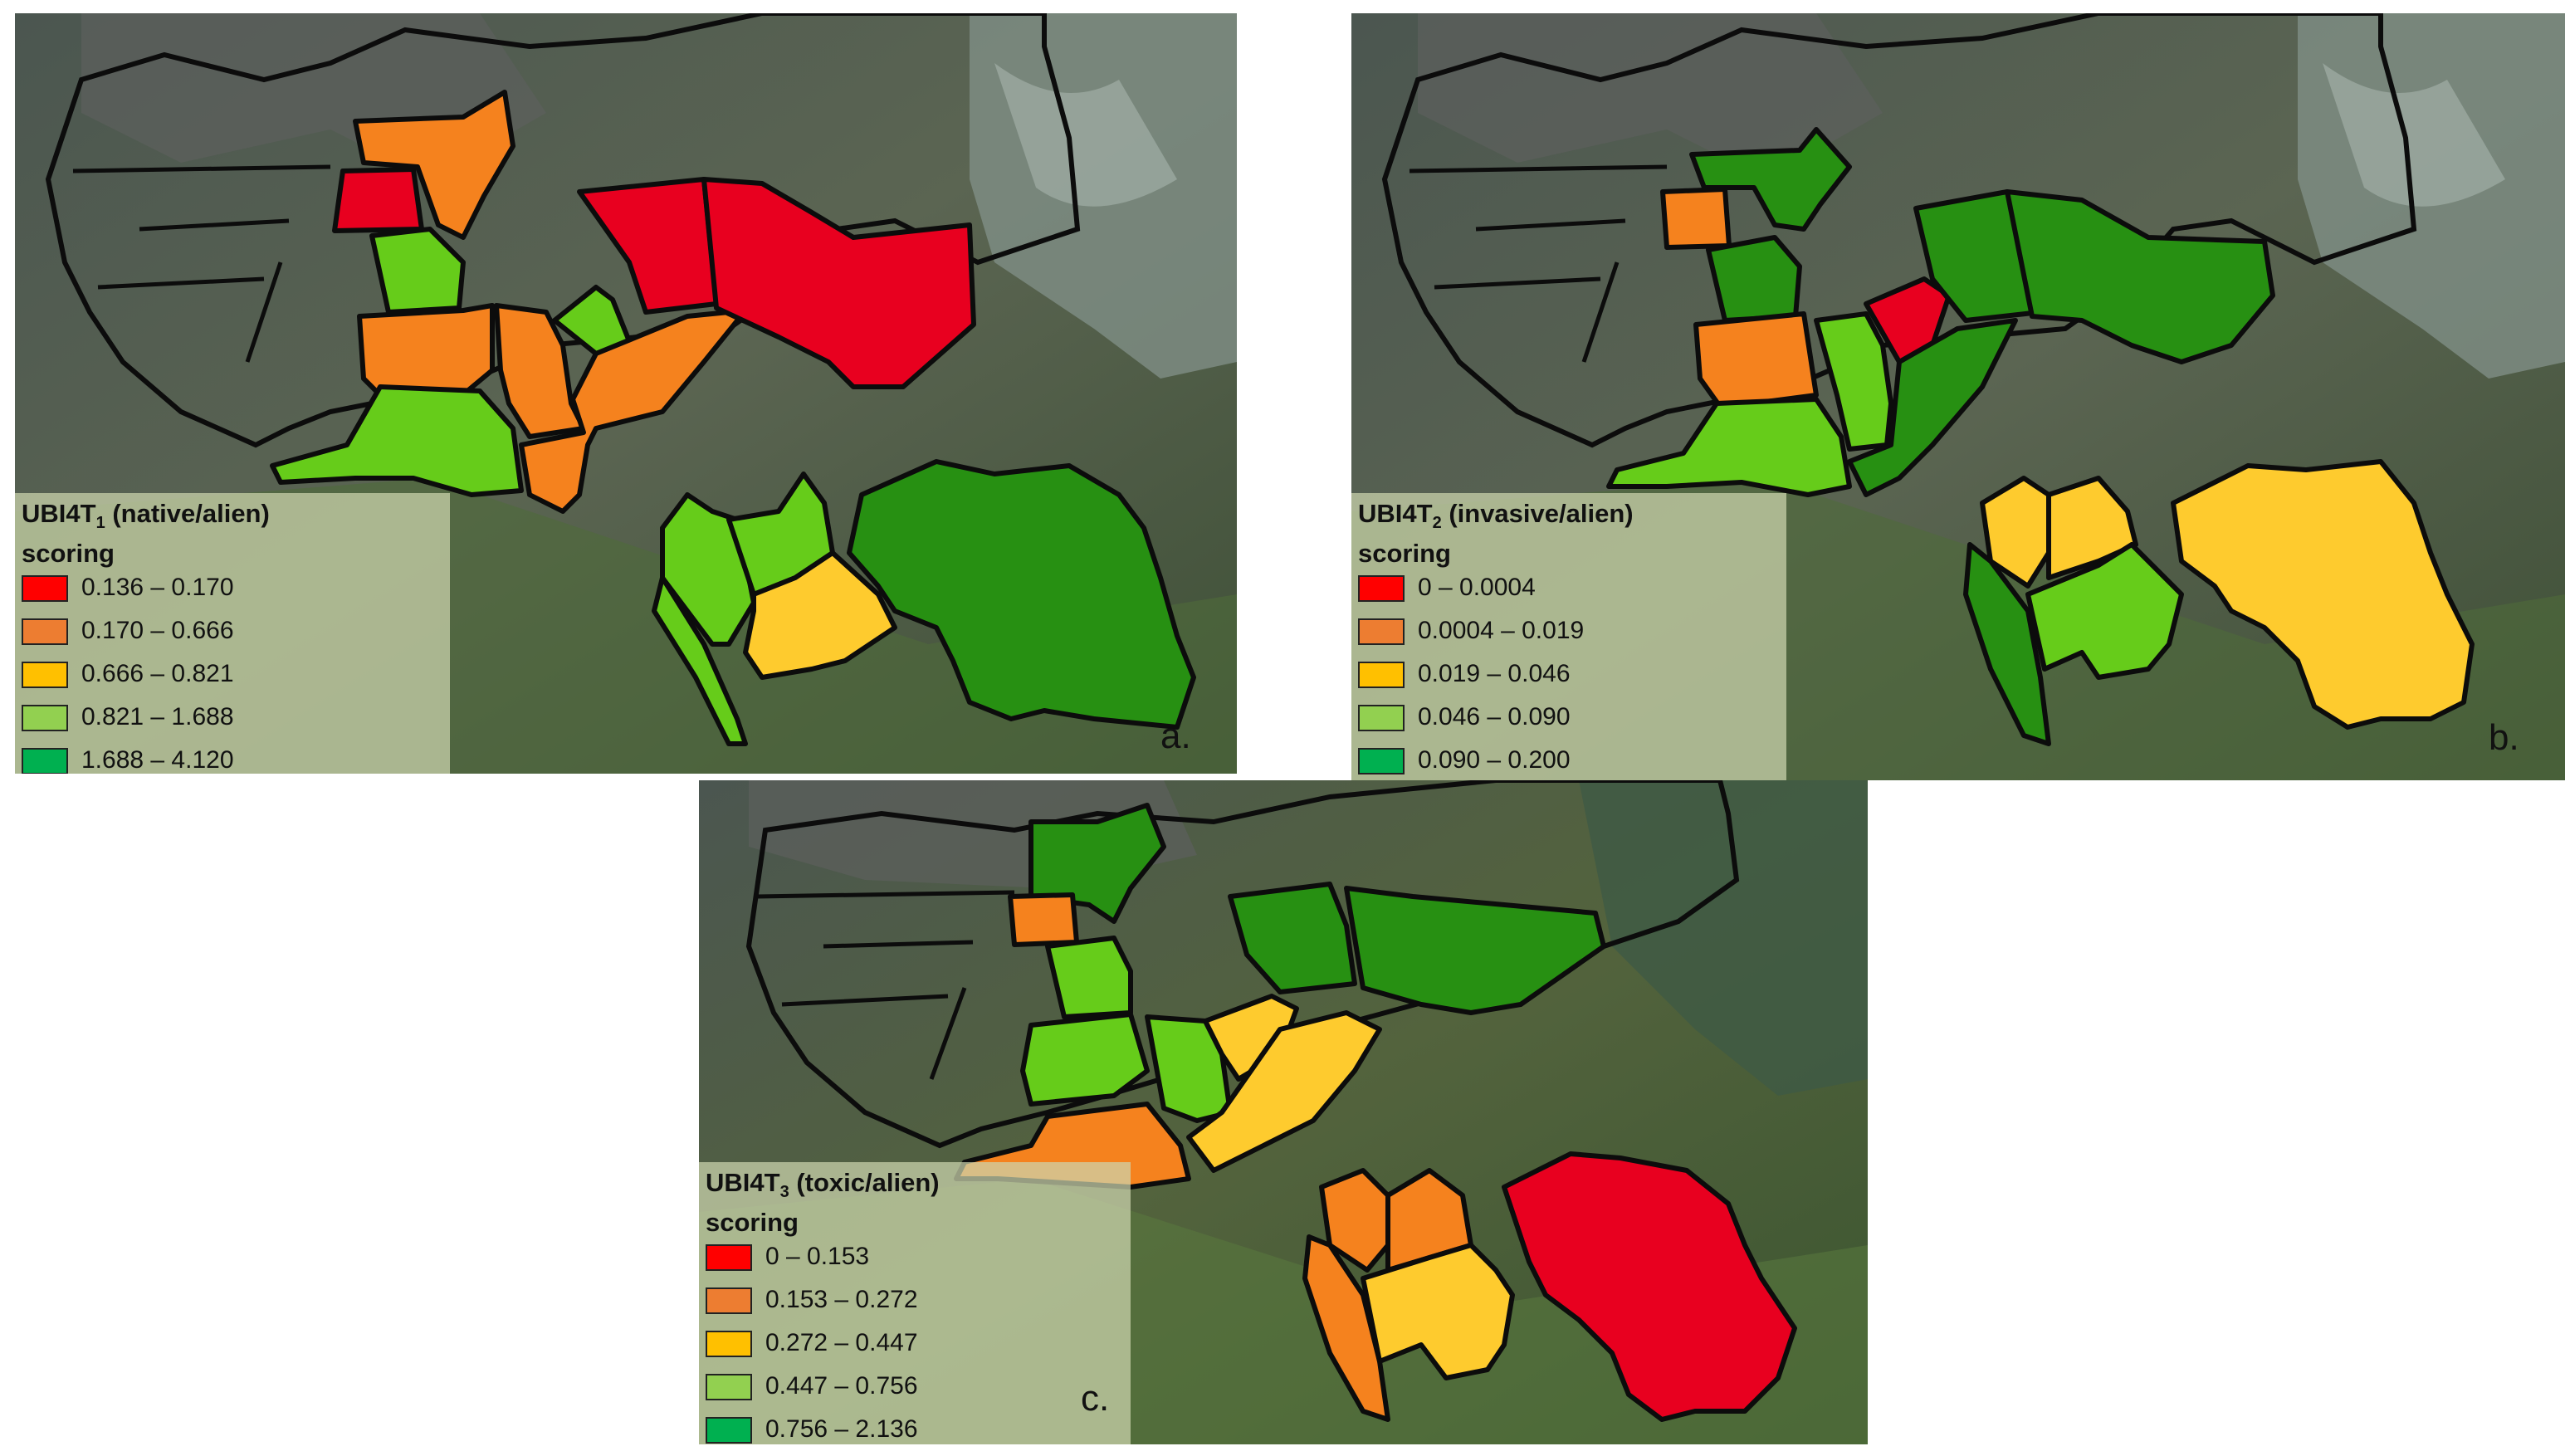 The height and width of the screenshot is (1456, 2565). I want to click on legend-item: 1.688 – 4.120, so click(233, 757).